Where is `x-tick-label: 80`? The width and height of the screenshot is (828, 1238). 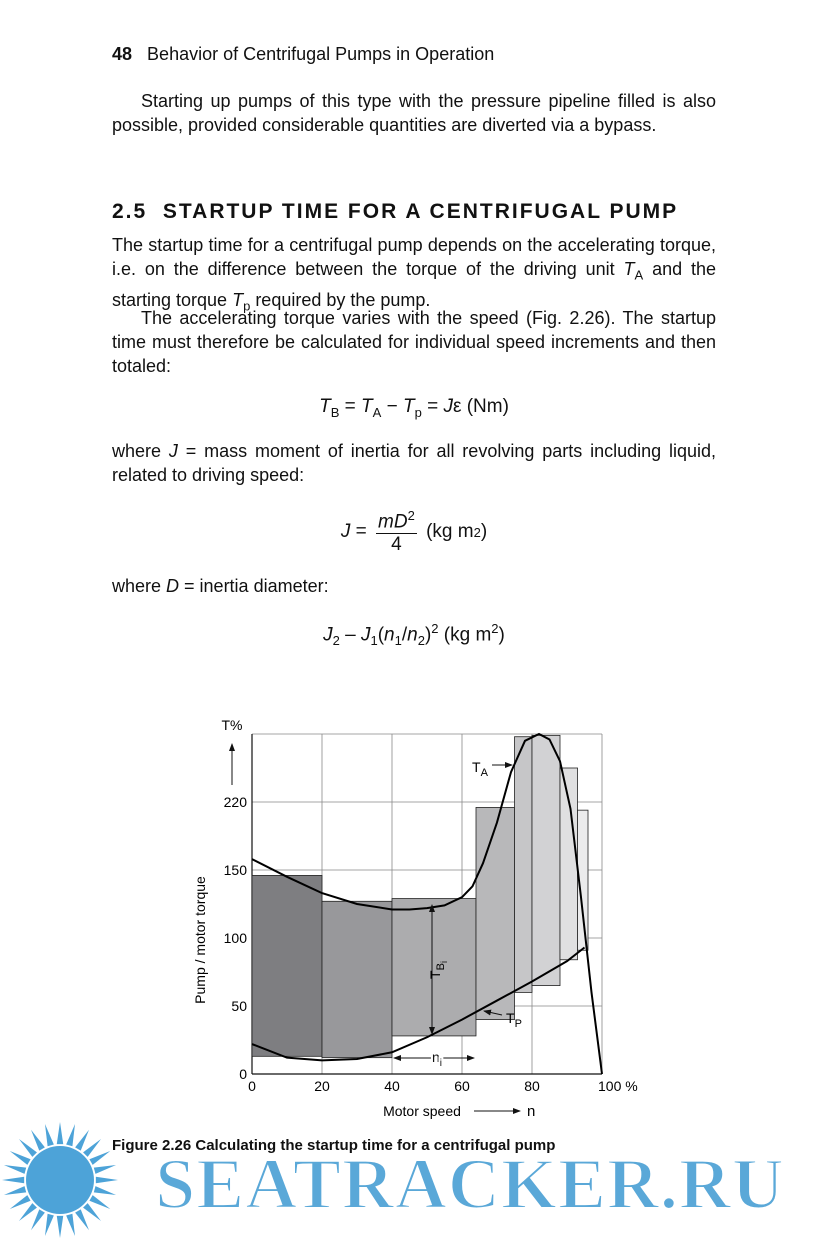 x-tick-label: 80 is located at coordinates (532, 1086).